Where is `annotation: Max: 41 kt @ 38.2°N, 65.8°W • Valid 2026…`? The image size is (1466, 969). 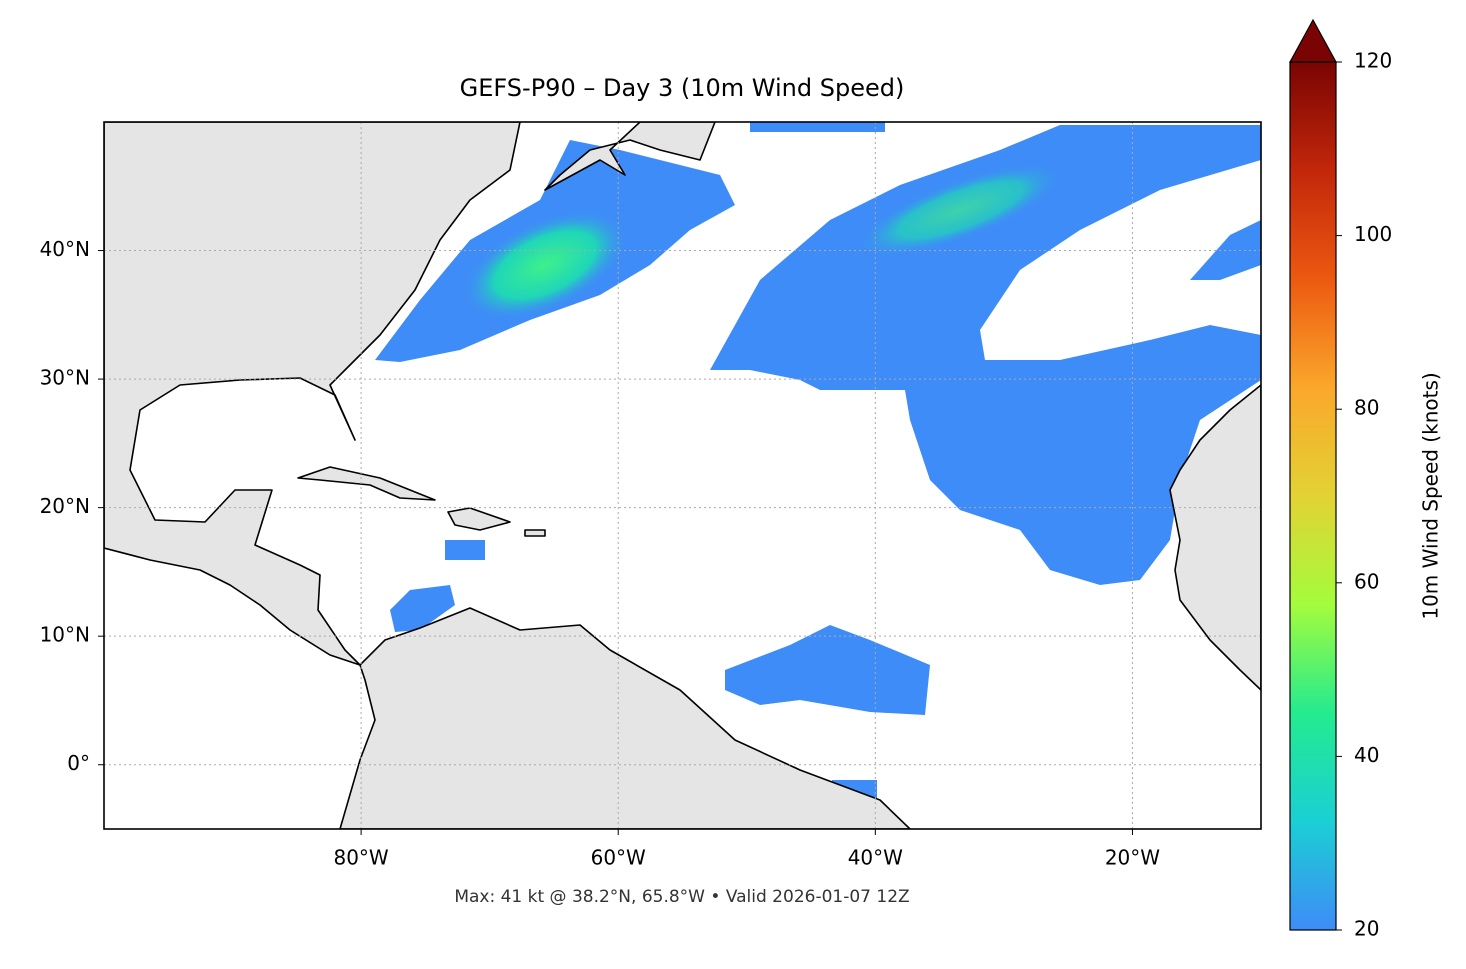
annotation: Max: 41 kt @ 38.2°N, 65.8°W • Valid 2026… is located at coordinates (681, 897).